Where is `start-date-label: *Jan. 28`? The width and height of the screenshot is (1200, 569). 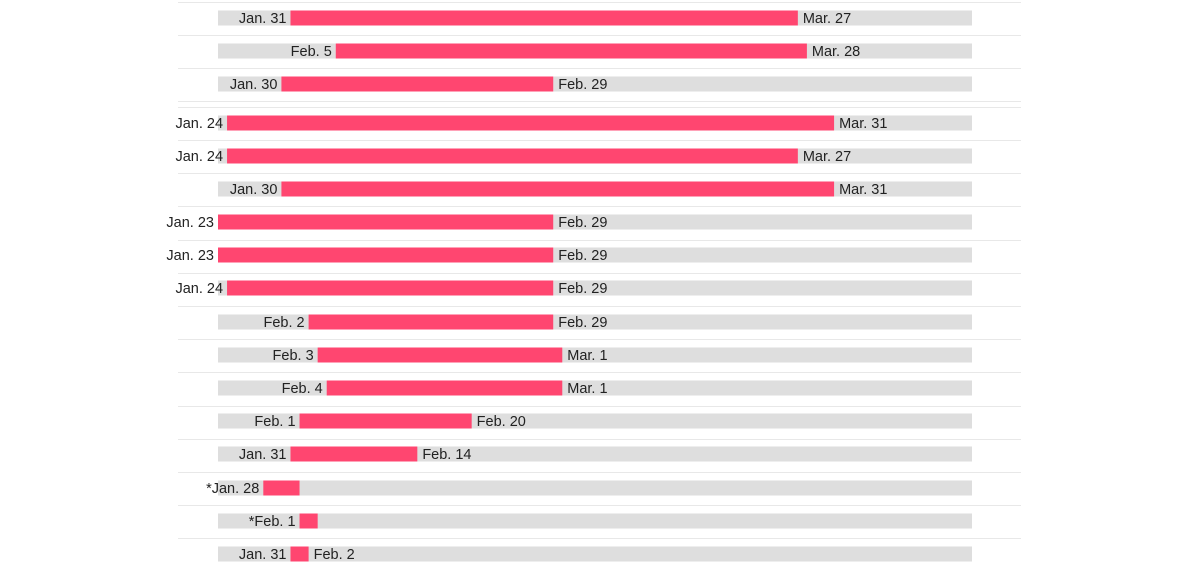 start-date-label: *Jan. 28 is located at coordinates (232, 489).